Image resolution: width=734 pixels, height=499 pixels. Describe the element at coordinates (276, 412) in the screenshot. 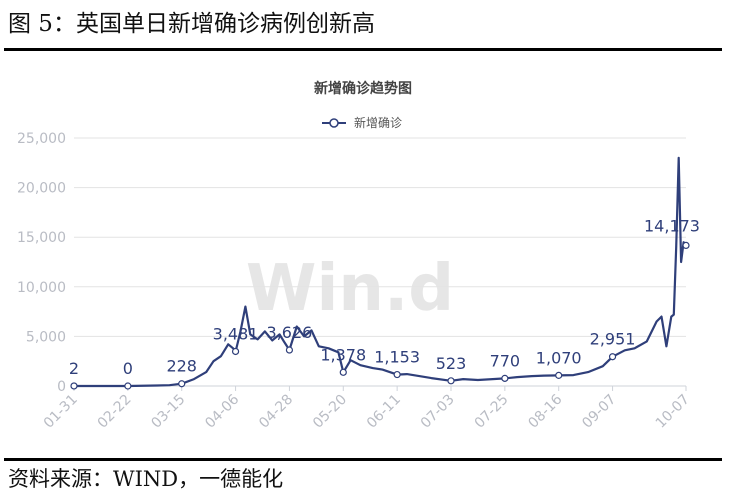

I see `x-tick-label: 04-28` at that location.